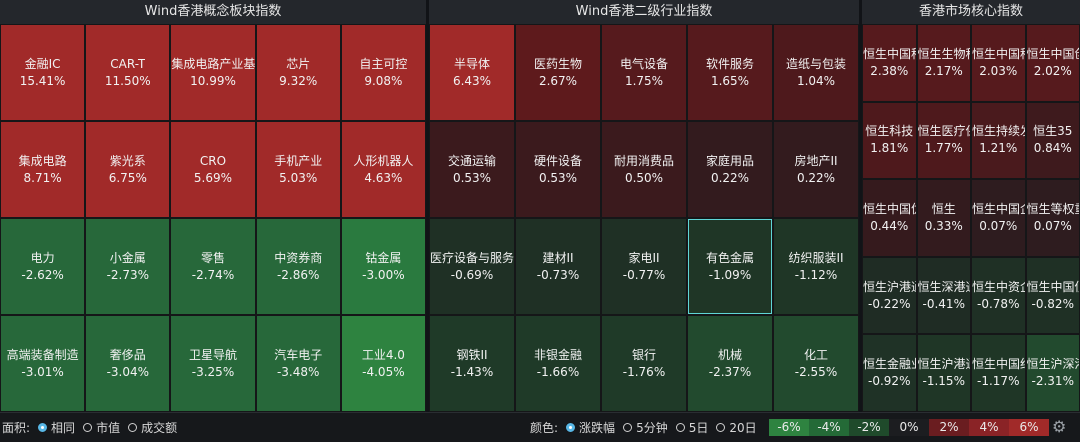 This screenshot has width=1080, height=442. What do you see at coordinates (1053, 296) in the screenshot?
I see `heatmap-tile: 恒生中国低波-0.82%` at bounding box center [1053, 296].